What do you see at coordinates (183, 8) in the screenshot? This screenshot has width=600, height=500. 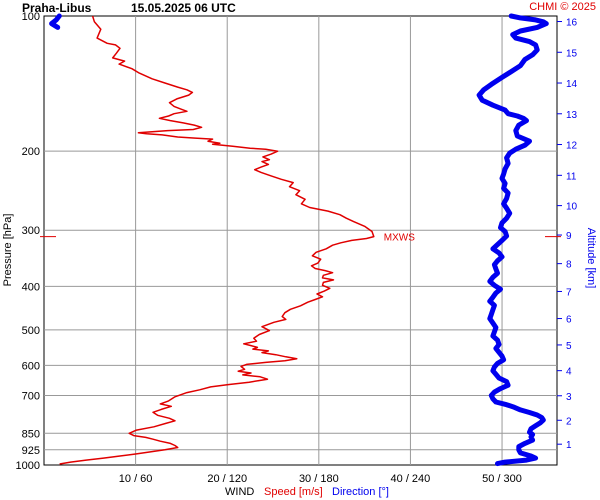 I see `datetime-title: 15.05.2025 06 UTC` at bounding box center [183, 8].